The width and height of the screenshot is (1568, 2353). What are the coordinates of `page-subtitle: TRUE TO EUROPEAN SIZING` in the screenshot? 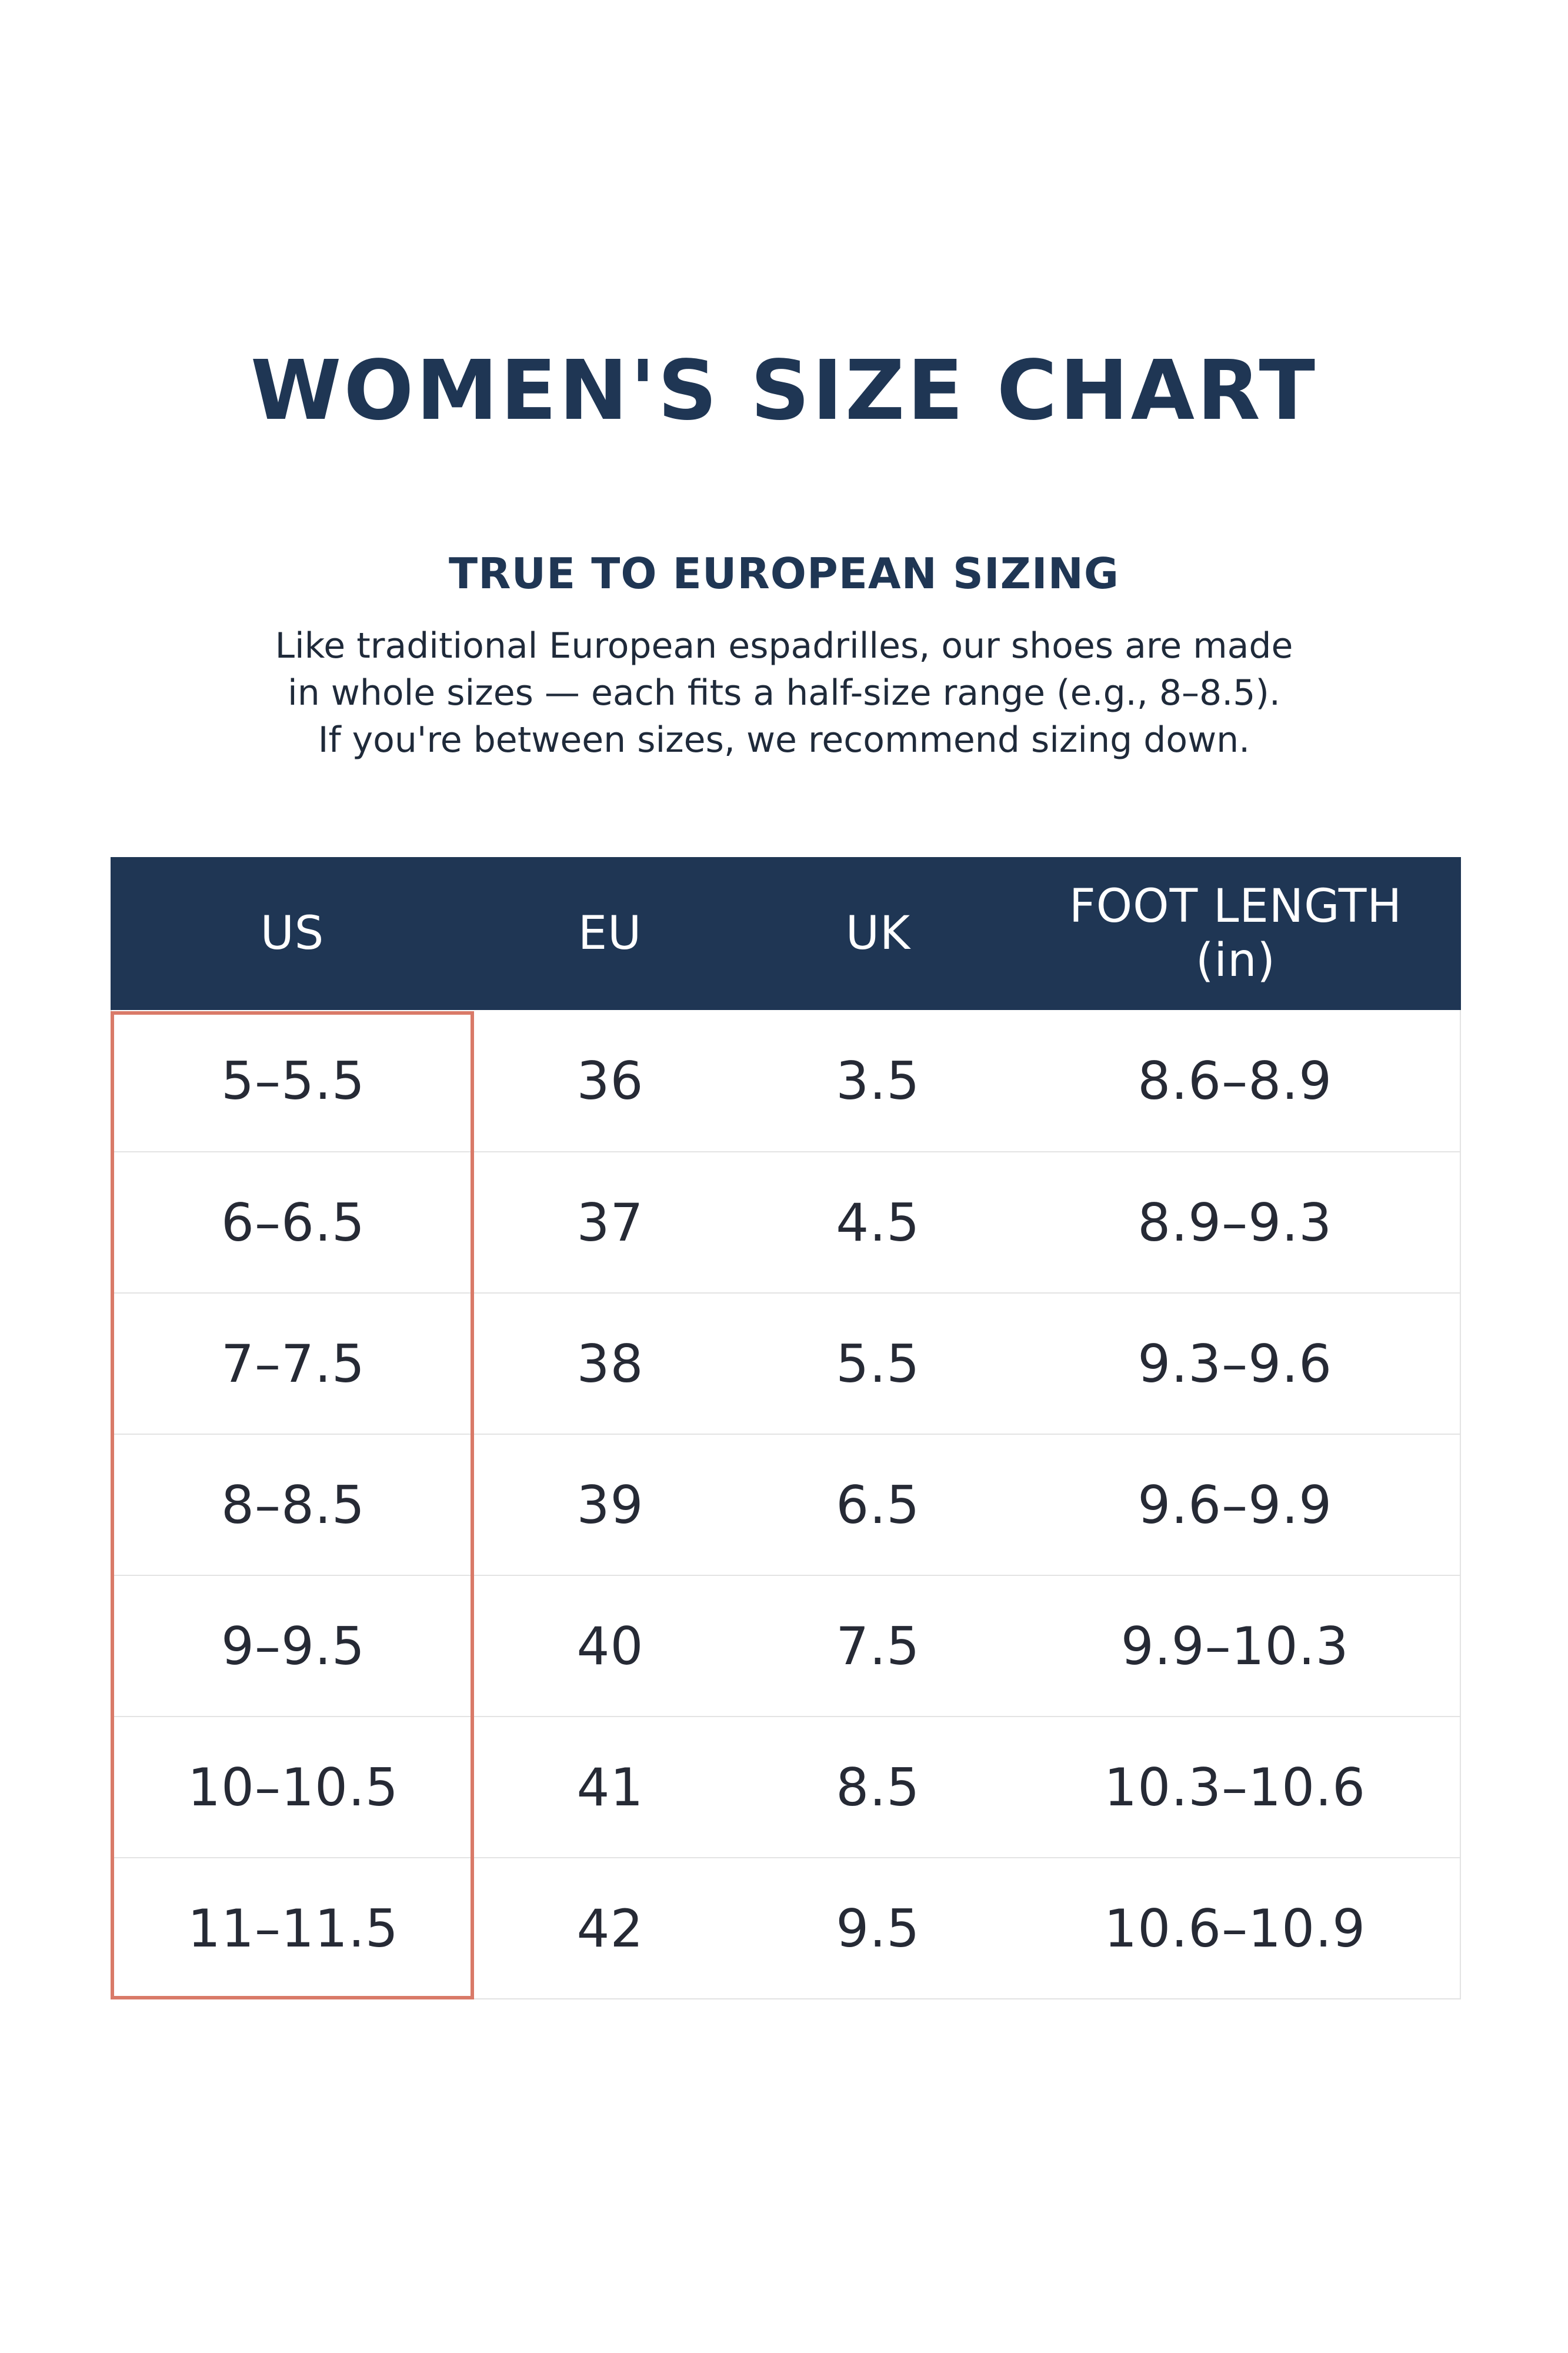 It's located at (784, 574).